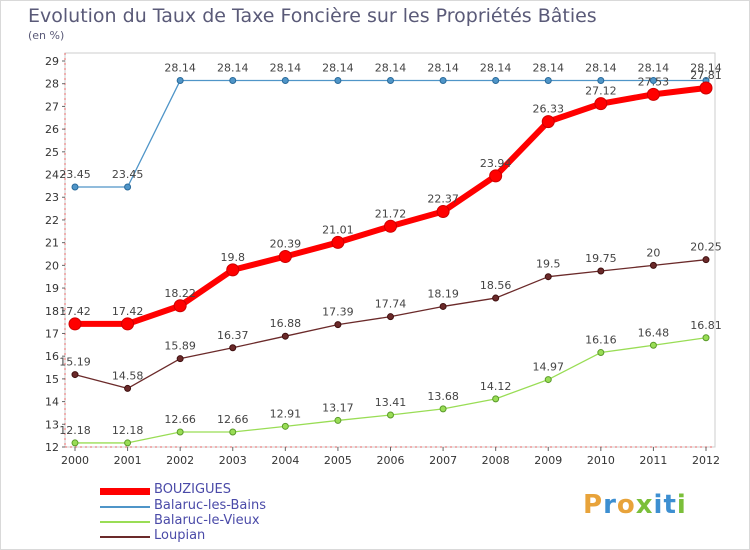 This screenshot has height=550, width=750. Describe the element at coordinates (593, 505) in the screenshot. I see `logo-letter: P` at that location.